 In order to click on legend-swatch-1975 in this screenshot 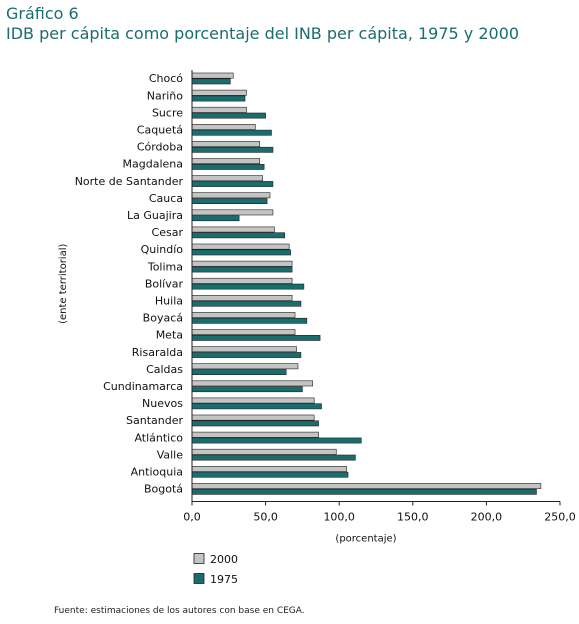, I will do `click(199, 578)`.